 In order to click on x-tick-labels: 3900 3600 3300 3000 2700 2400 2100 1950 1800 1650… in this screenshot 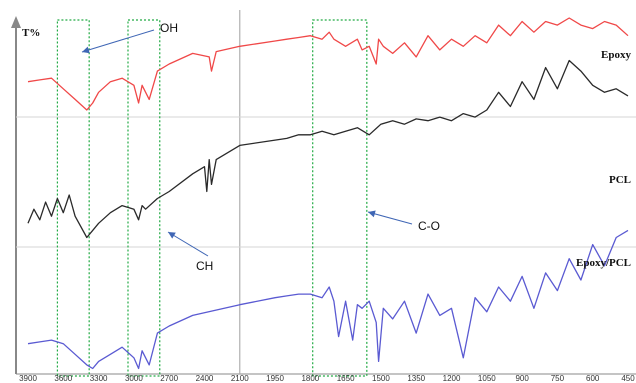, I will do `click(327, 378)`.